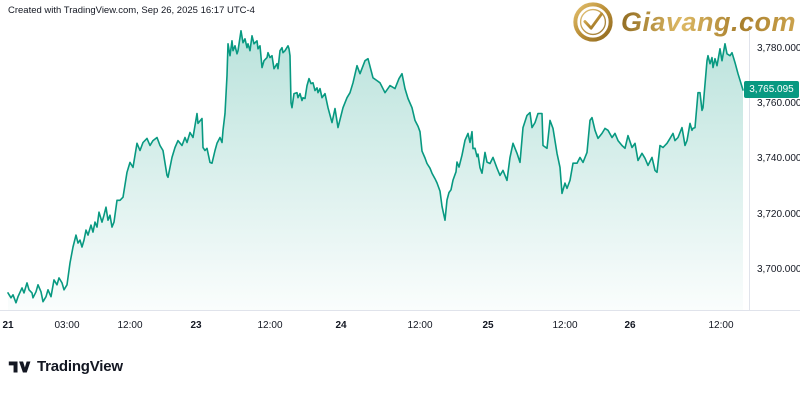  I want to click on price-axis-label: 3,740.000, so click(778, 159).